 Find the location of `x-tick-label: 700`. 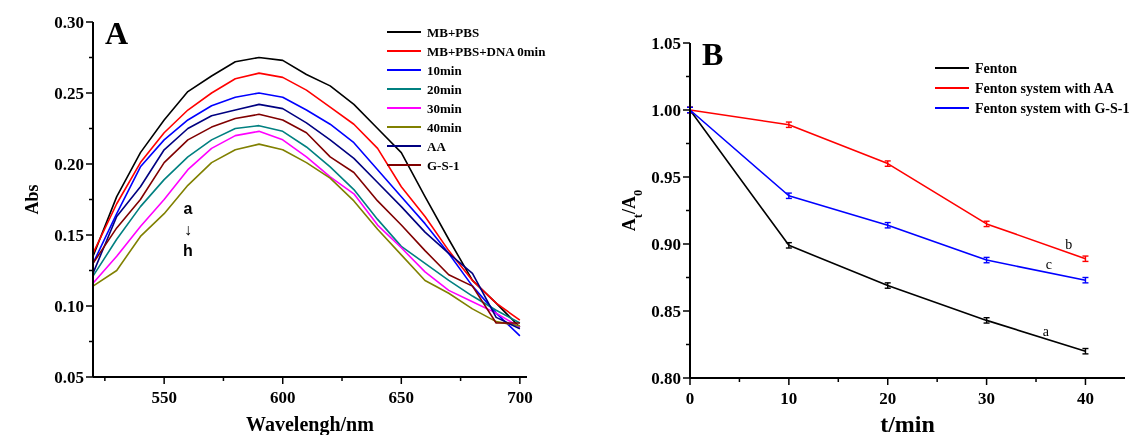

x-tick-label: 700 is located at coordinates (520, 397).